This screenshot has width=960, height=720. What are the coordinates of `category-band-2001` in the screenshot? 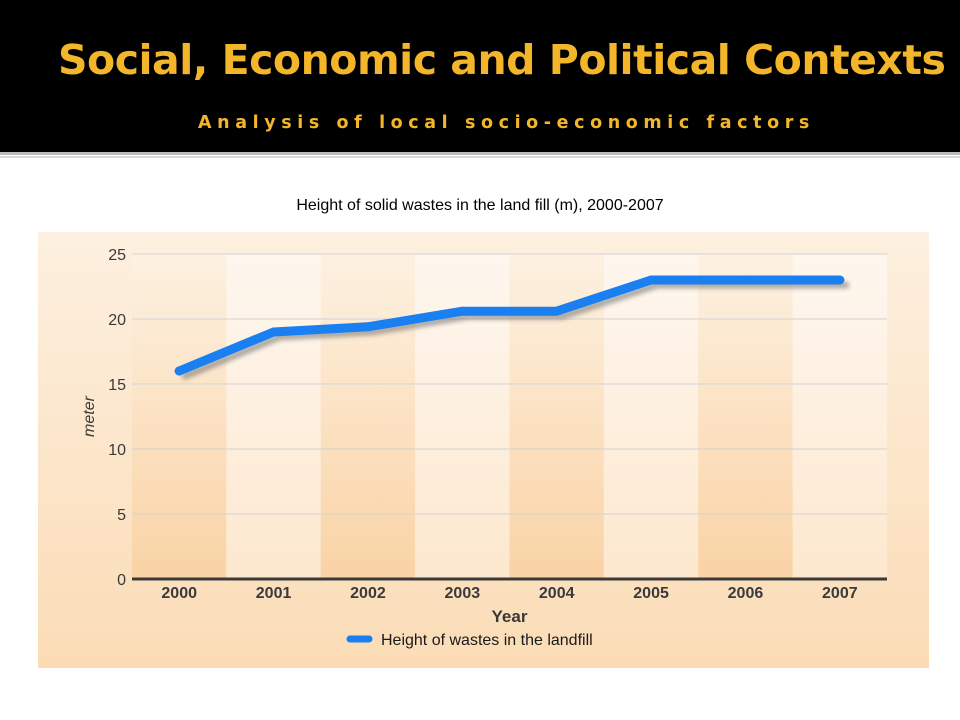 It's located at (273, 416).